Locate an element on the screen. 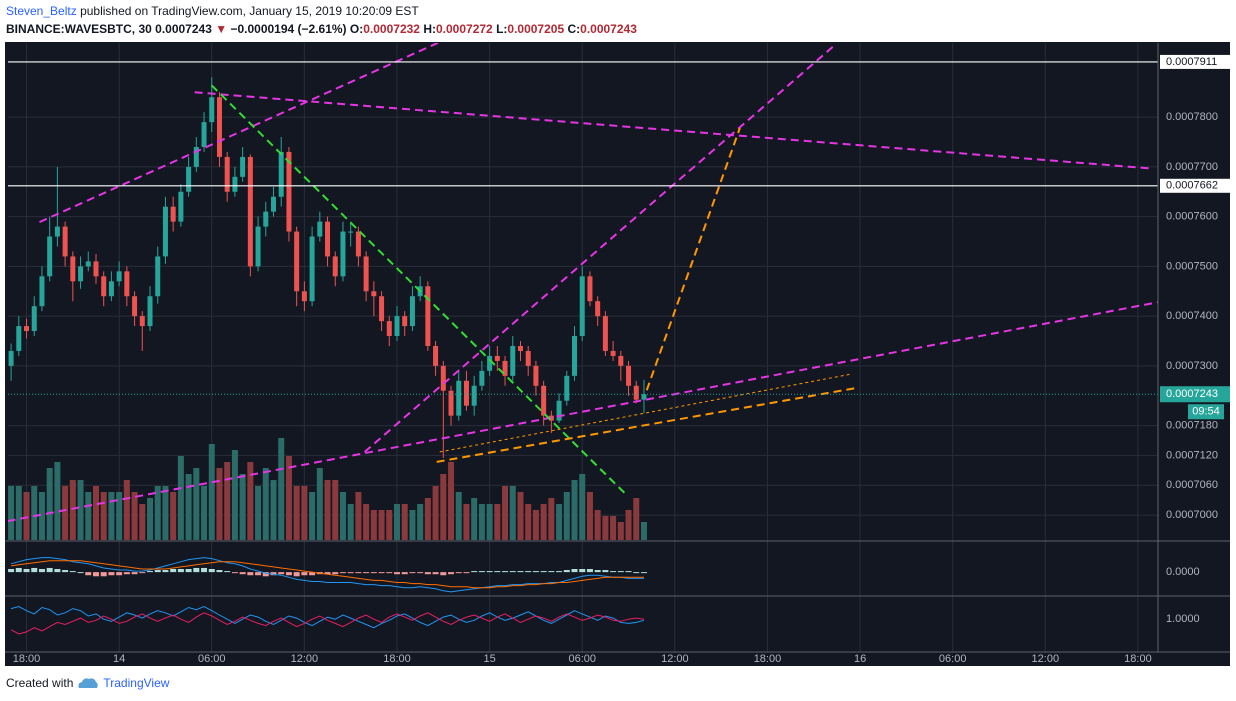 This screenshot has width=1236, height=701. oscillator-line is located at coordinates (327, 623).